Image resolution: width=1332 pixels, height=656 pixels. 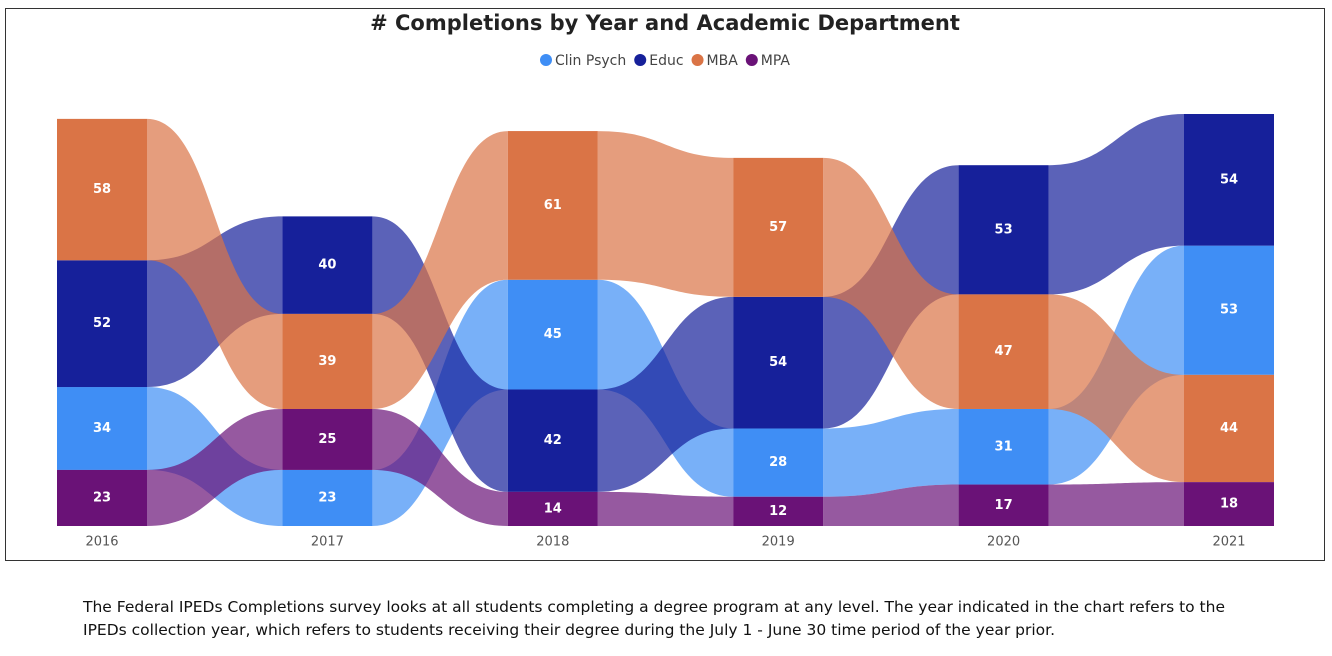 I want to click on x-tick-label: 2017, so click(x=327, y=542).